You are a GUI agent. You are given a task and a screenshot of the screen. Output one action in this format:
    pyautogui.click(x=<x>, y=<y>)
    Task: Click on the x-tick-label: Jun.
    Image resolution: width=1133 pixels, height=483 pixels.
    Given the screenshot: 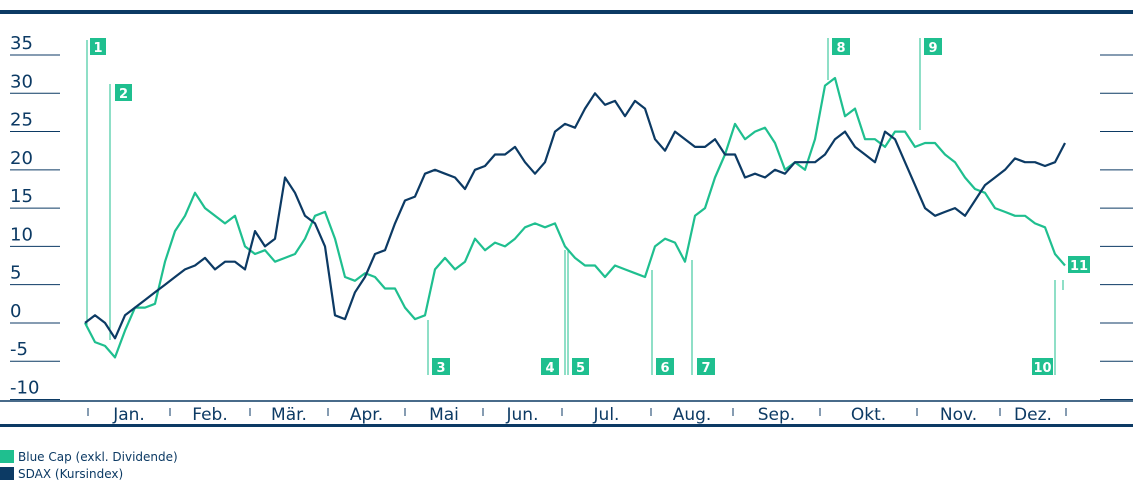 What is the action you would take?
    pyautogui.click(x=522, y=415)
    